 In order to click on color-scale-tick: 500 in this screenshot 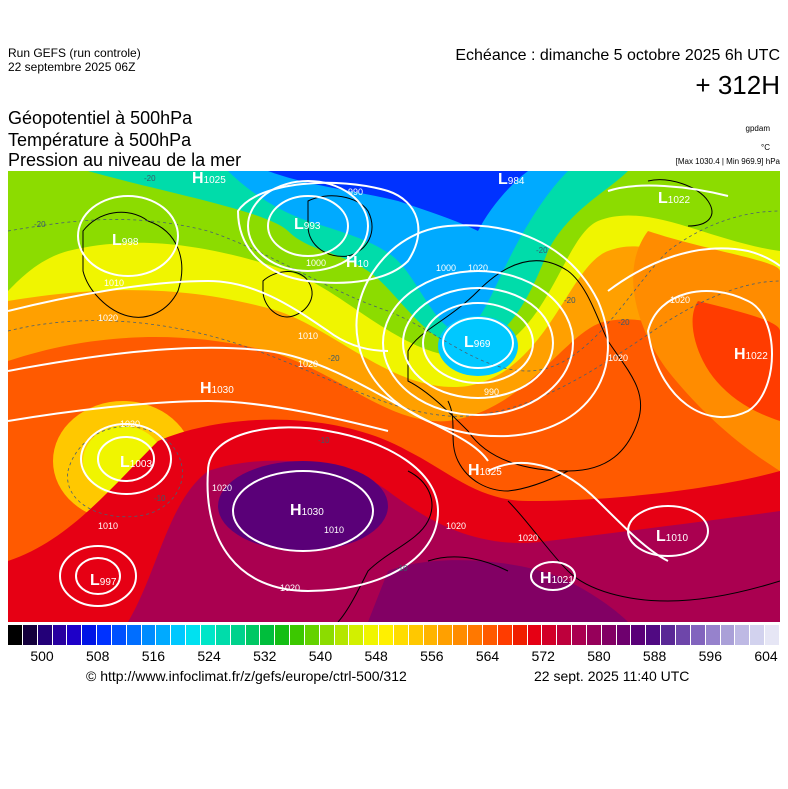, I will do `click(42, 656)`.